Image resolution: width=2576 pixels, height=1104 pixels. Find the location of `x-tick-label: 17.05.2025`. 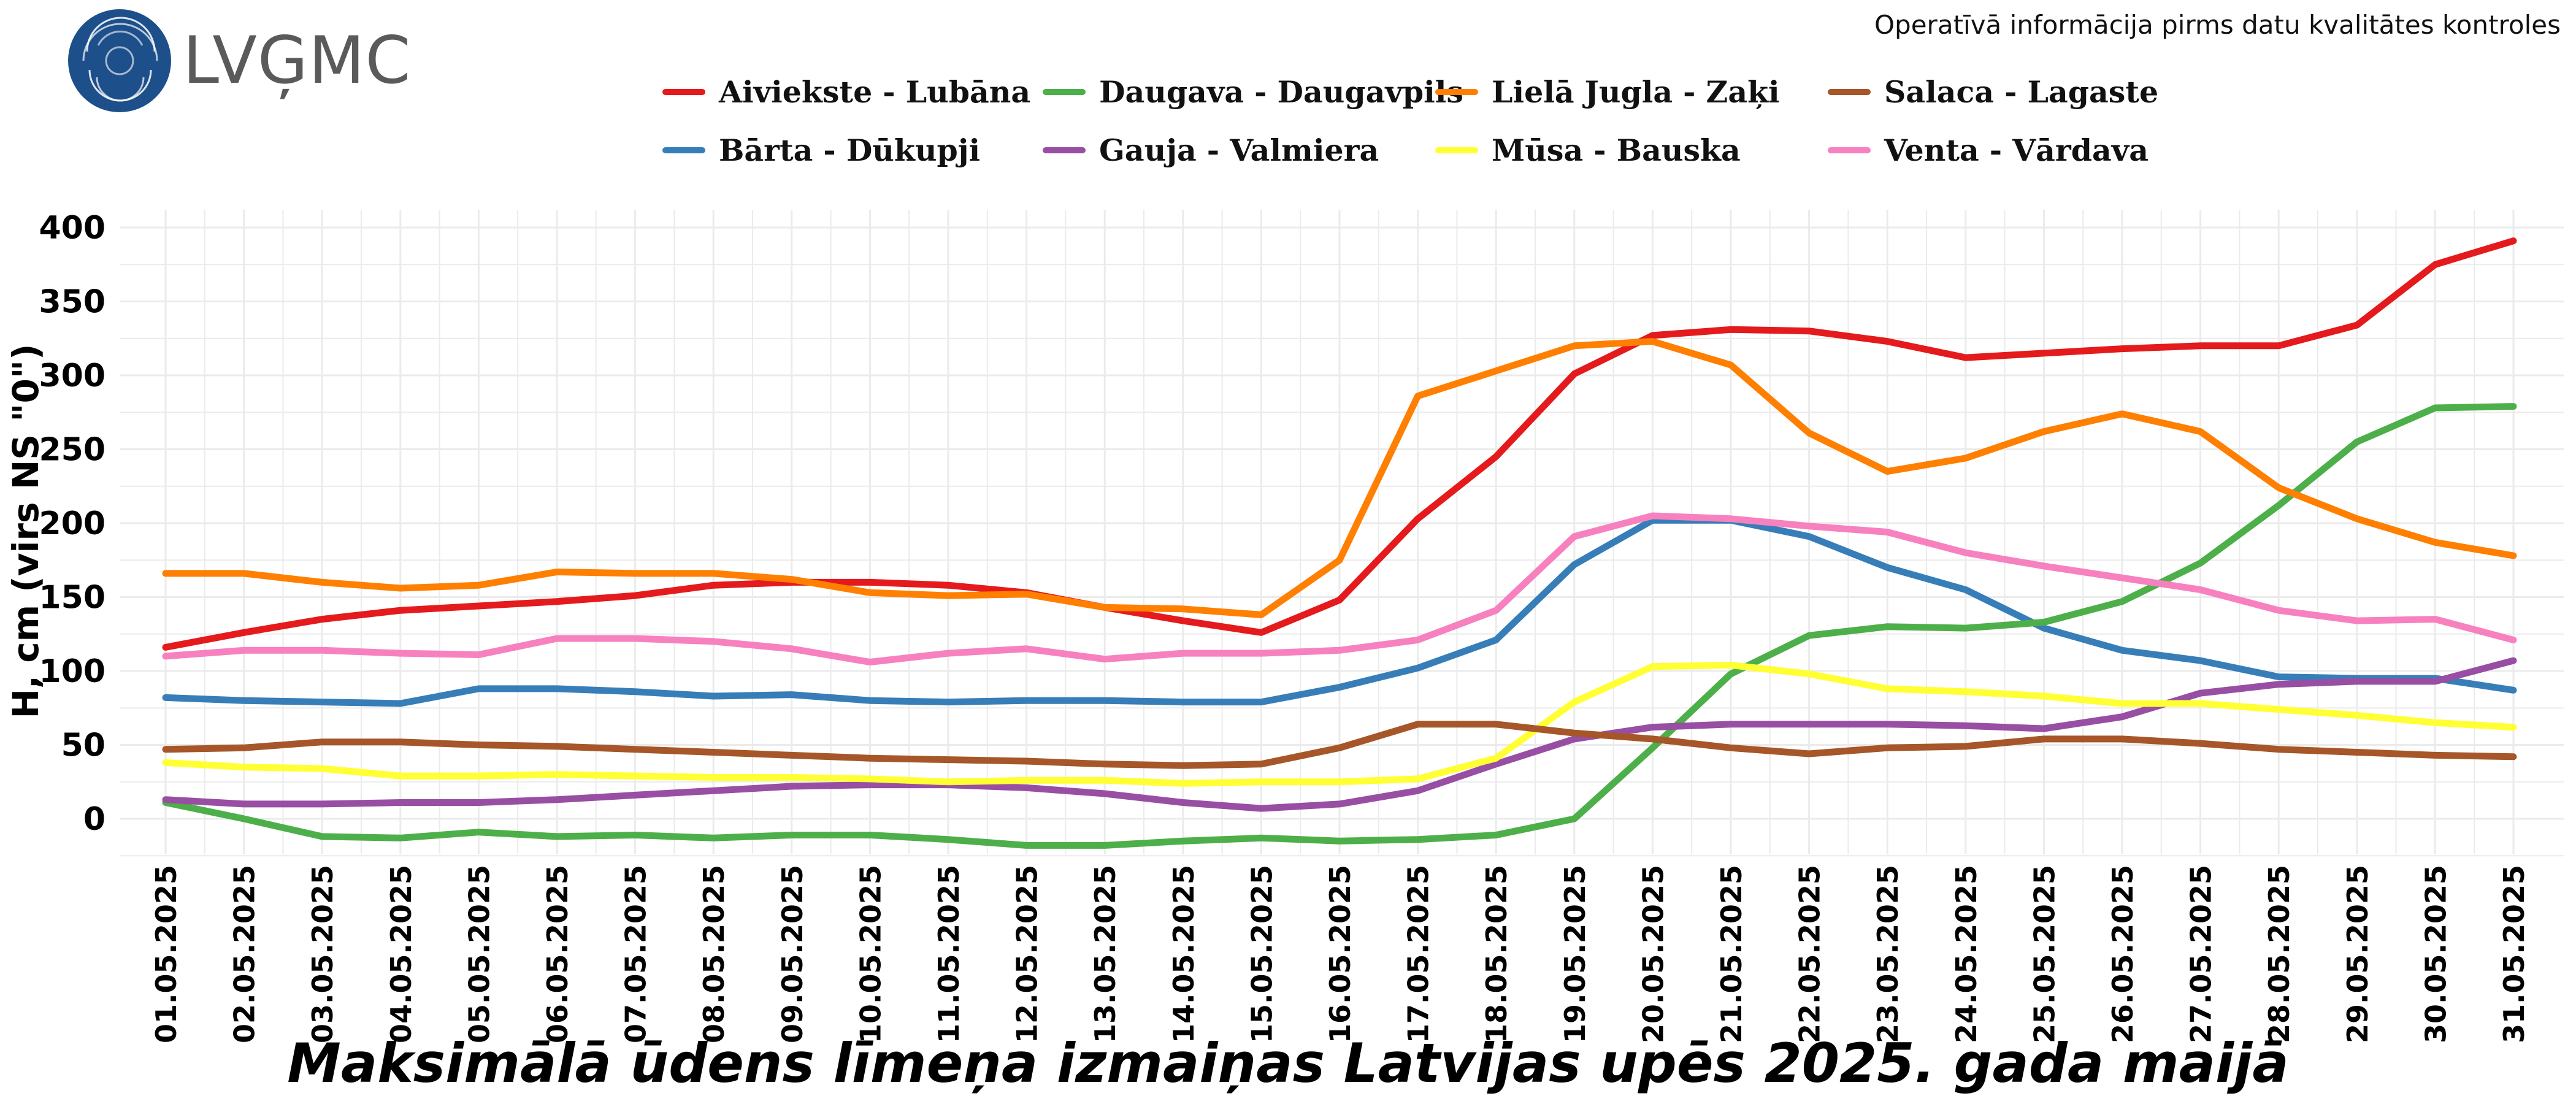

x-tick-label: 17.05.2025 is located at coordinates (1418, 954).